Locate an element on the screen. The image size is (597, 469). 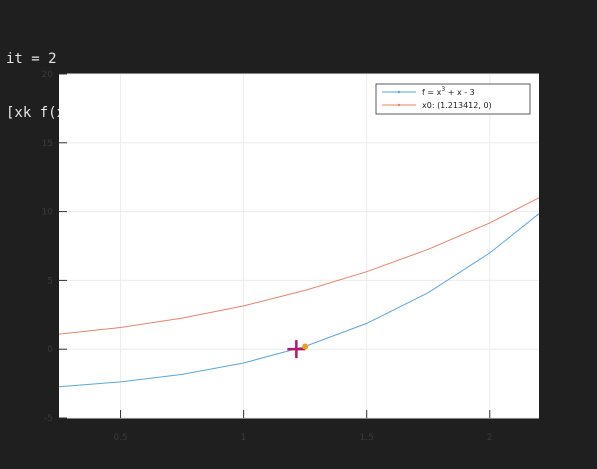
markers is located at coordinates (298, 349).